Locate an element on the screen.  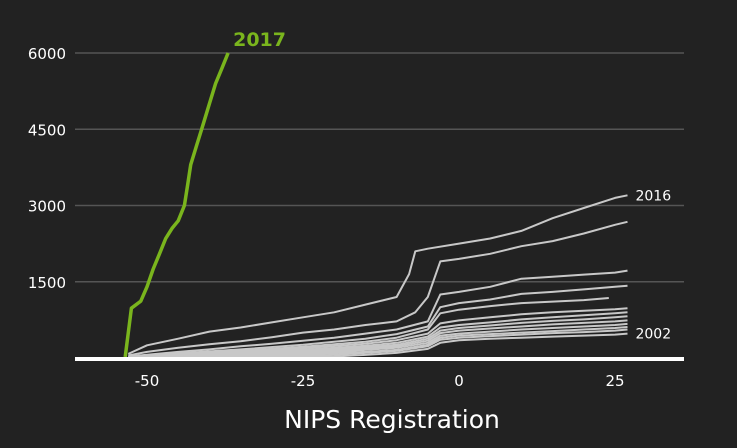
x-tick-label-25: 25 is located at coordinates (614, 381).